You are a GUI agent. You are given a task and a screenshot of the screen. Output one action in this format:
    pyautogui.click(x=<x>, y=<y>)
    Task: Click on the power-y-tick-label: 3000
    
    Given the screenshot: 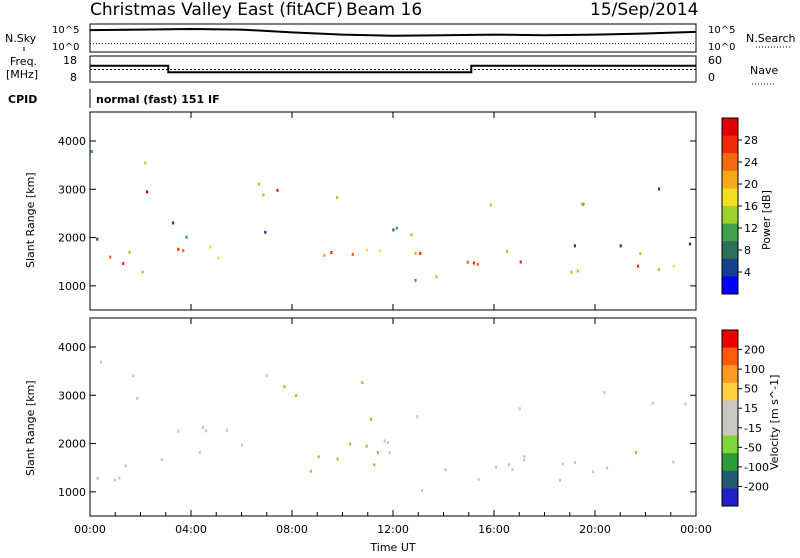 What is the action you would take?
    pyautogui.click(x=72, y=189)
    